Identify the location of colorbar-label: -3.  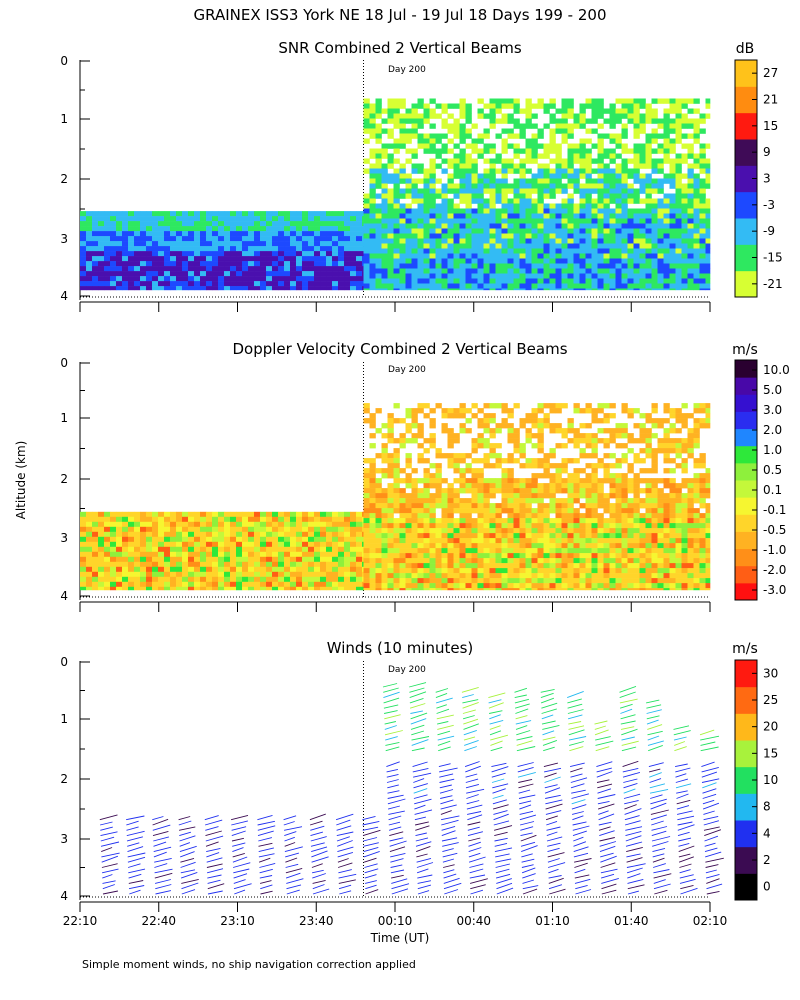
(769, 205).